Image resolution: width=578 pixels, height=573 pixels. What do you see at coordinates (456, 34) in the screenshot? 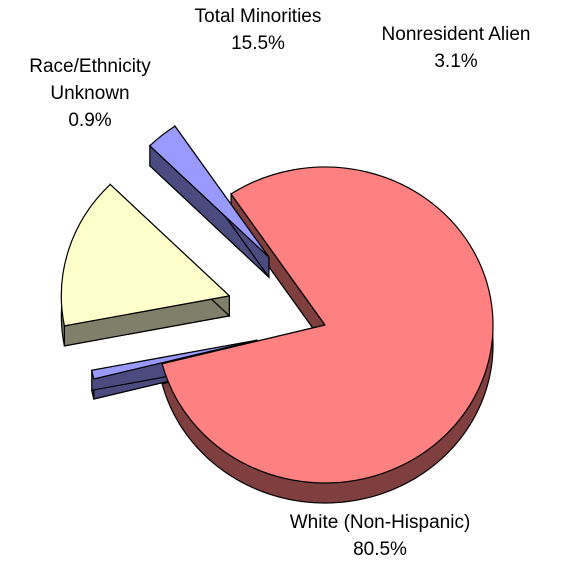
I see `label-line-nonresident-alien-0: Nonresident Alien` at bounding box center [456, 34].